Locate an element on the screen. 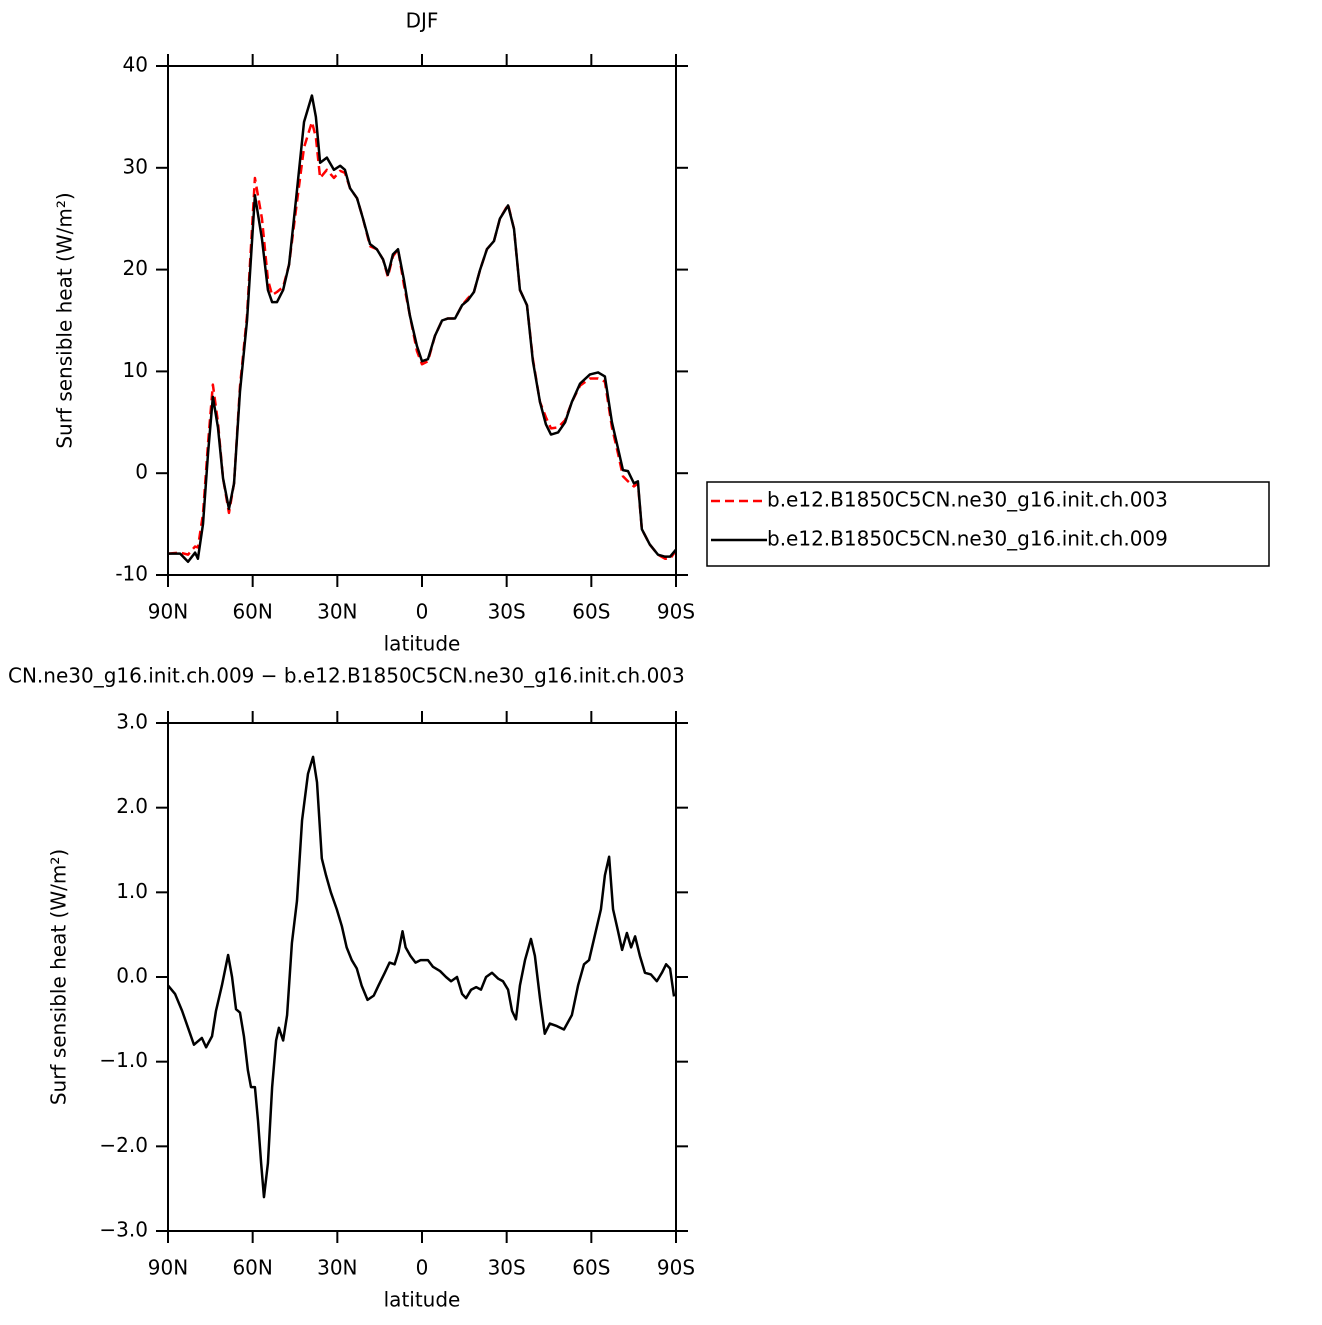 This screenshot has height=1325, width=1322. y-tick-label: 40 is located at coordinates (135, 65).